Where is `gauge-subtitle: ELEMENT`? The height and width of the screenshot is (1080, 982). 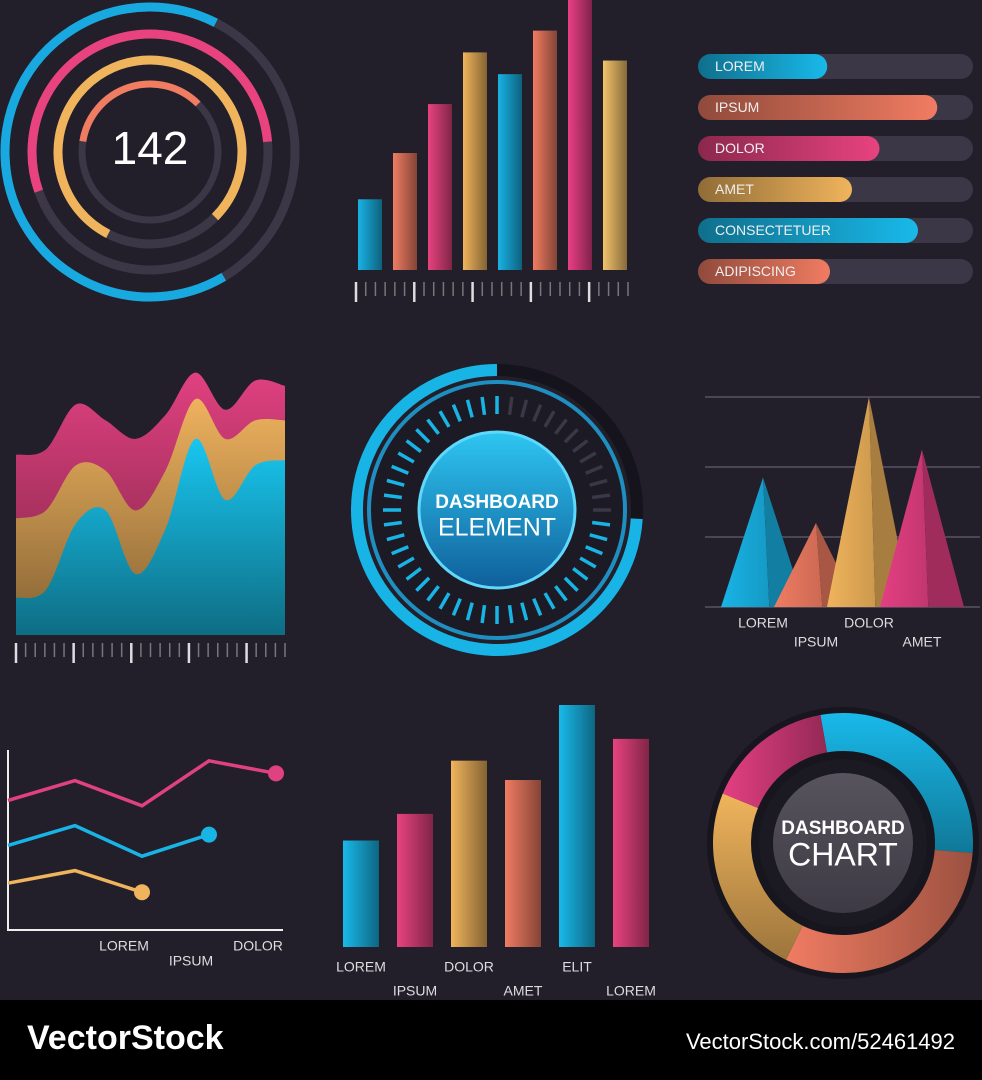 gauge-subtitle: ELEMENT is located at coordinates (497, 528).